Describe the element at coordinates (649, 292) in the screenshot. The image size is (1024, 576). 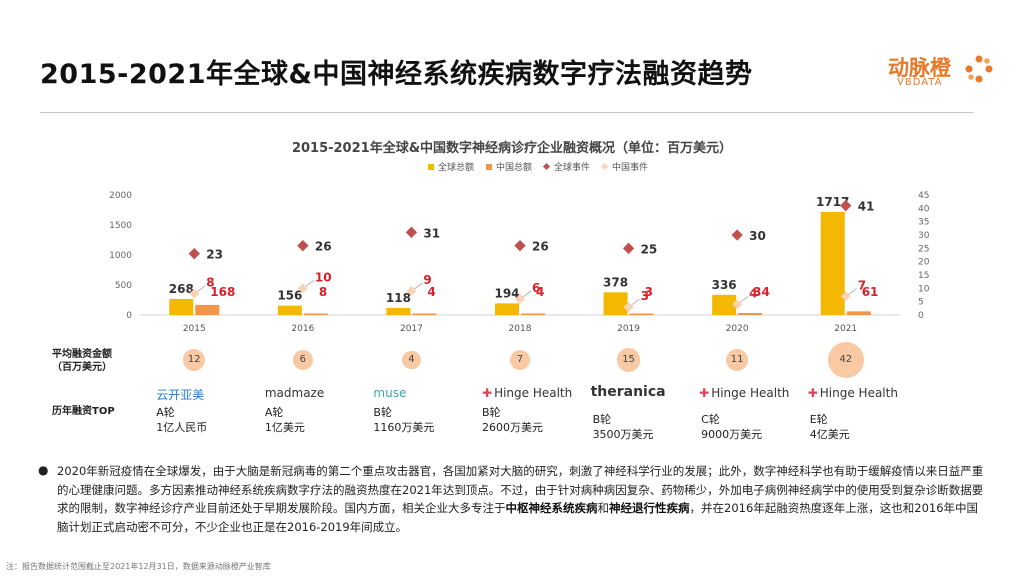
I see `bar-china-label: 3` at that location.